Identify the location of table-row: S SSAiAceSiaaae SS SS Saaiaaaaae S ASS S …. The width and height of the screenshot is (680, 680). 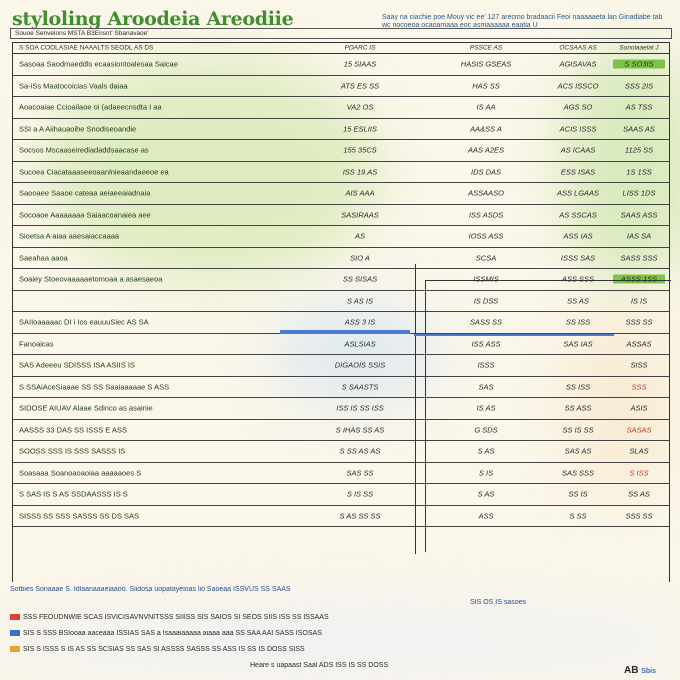
(341, 387).